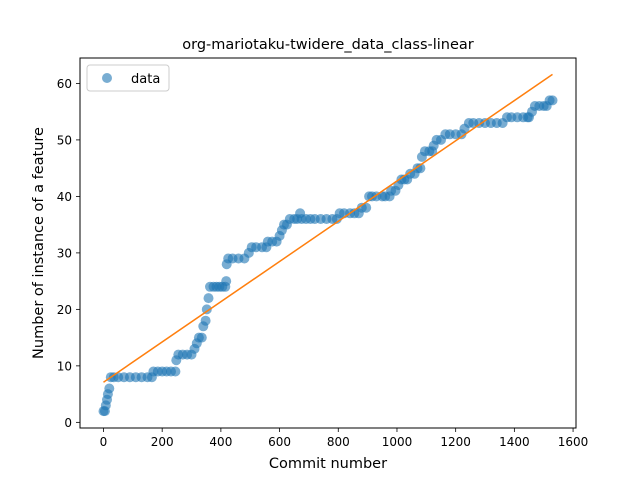 The width and height of the screenshot is (640, 480). I want to click on y-tick-label: 60, so click(64, 84).